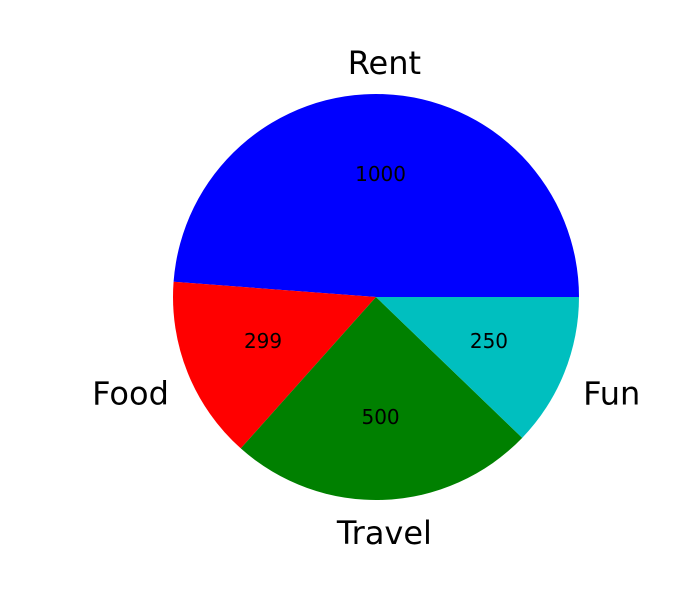  What do you see at coordinates (384, 63) in the screenshot?
I see `slice-label-rent: Rent` at bounding box center [384, 63].